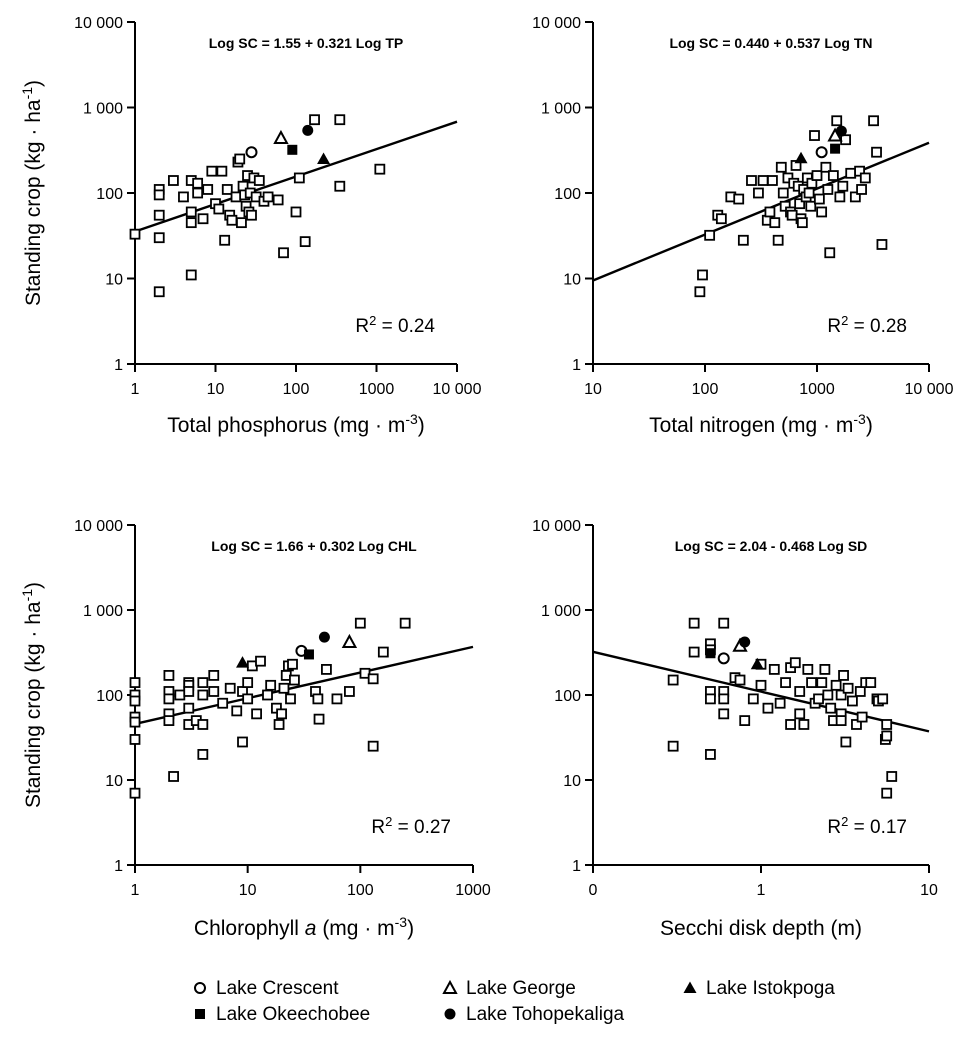 The image size is (966, 1055). Describe the element at coordinates (869, 425) in the screenshot. I see `x-axis-label-part-2: )` at that location.